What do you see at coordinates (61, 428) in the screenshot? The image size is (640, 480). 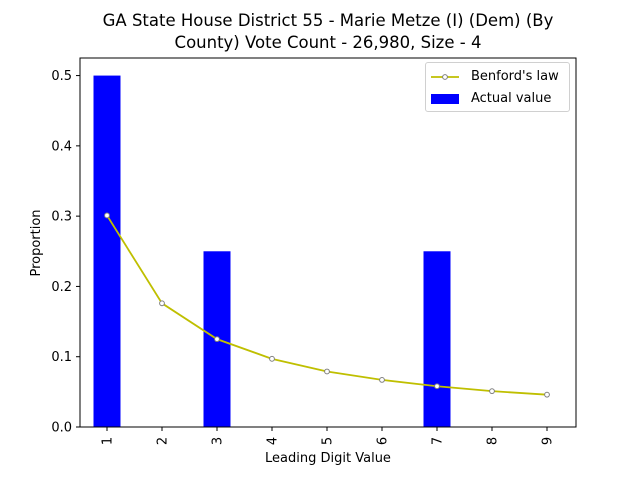 I see `y-tick-label: 0.0` at bounding box center [61, 428].